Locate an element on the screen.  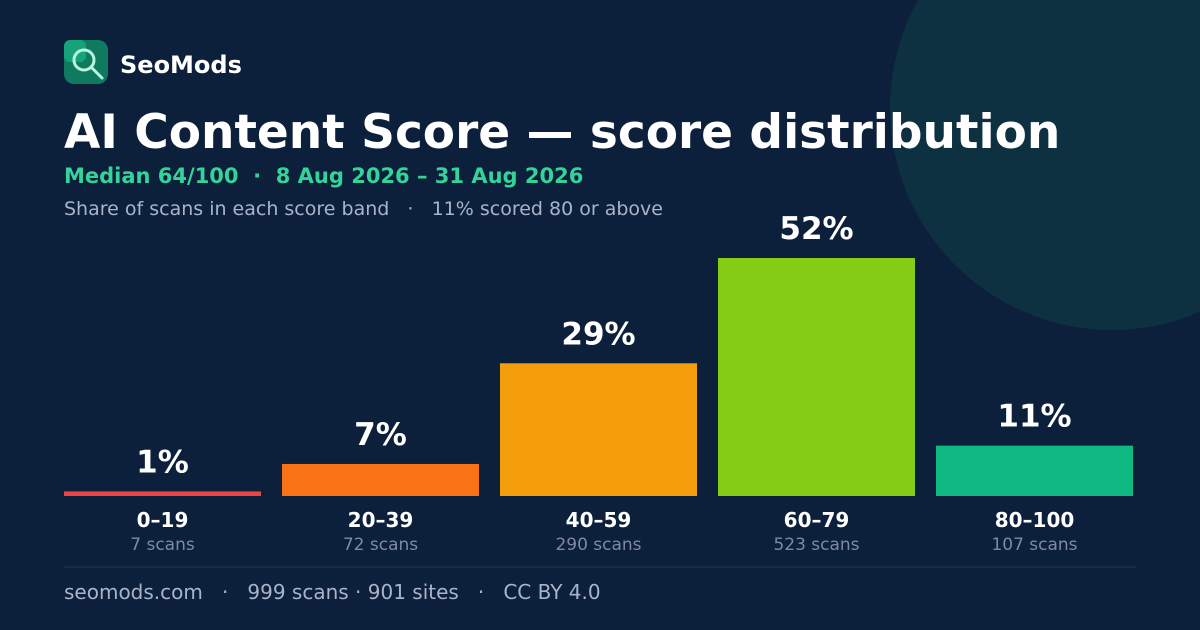
value-label: 52% is located at coordinates (816, 229).